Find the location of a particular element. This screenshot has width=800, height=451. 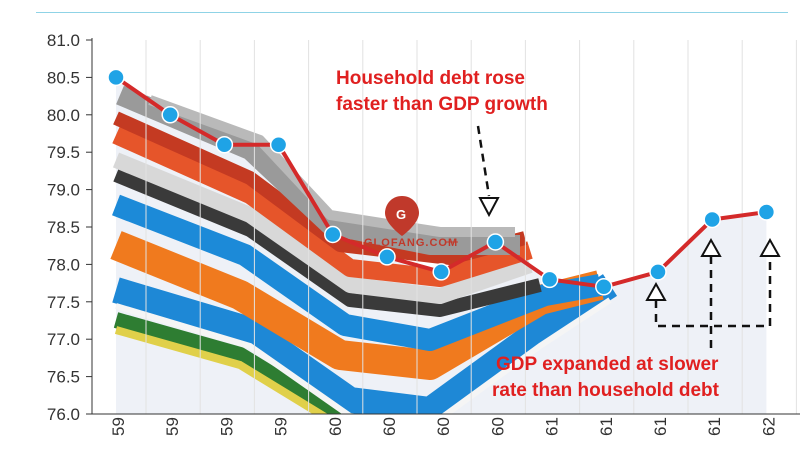

annotation-gdp-line2: rate than household debt is located at coordinates (606, 390).